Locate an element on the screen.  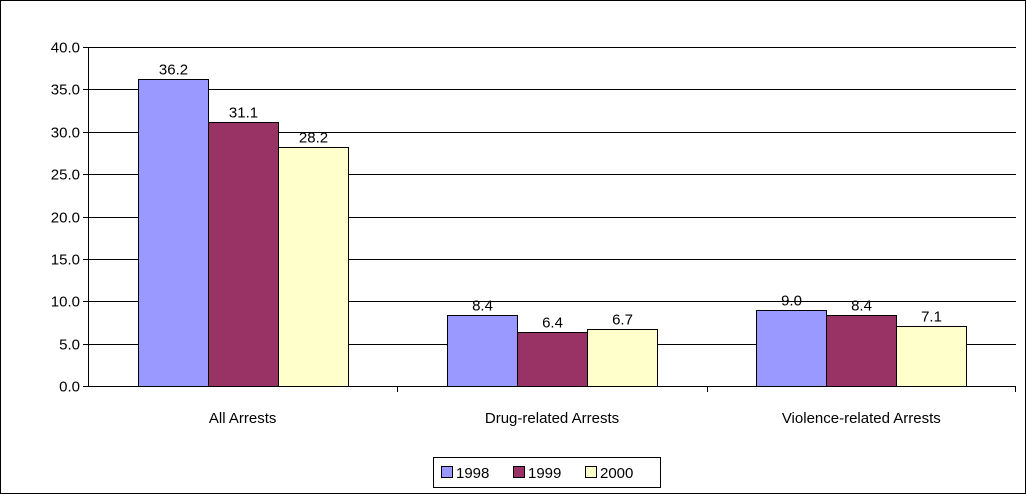
data-label: 6.4 is located at coordinates (552, 323).